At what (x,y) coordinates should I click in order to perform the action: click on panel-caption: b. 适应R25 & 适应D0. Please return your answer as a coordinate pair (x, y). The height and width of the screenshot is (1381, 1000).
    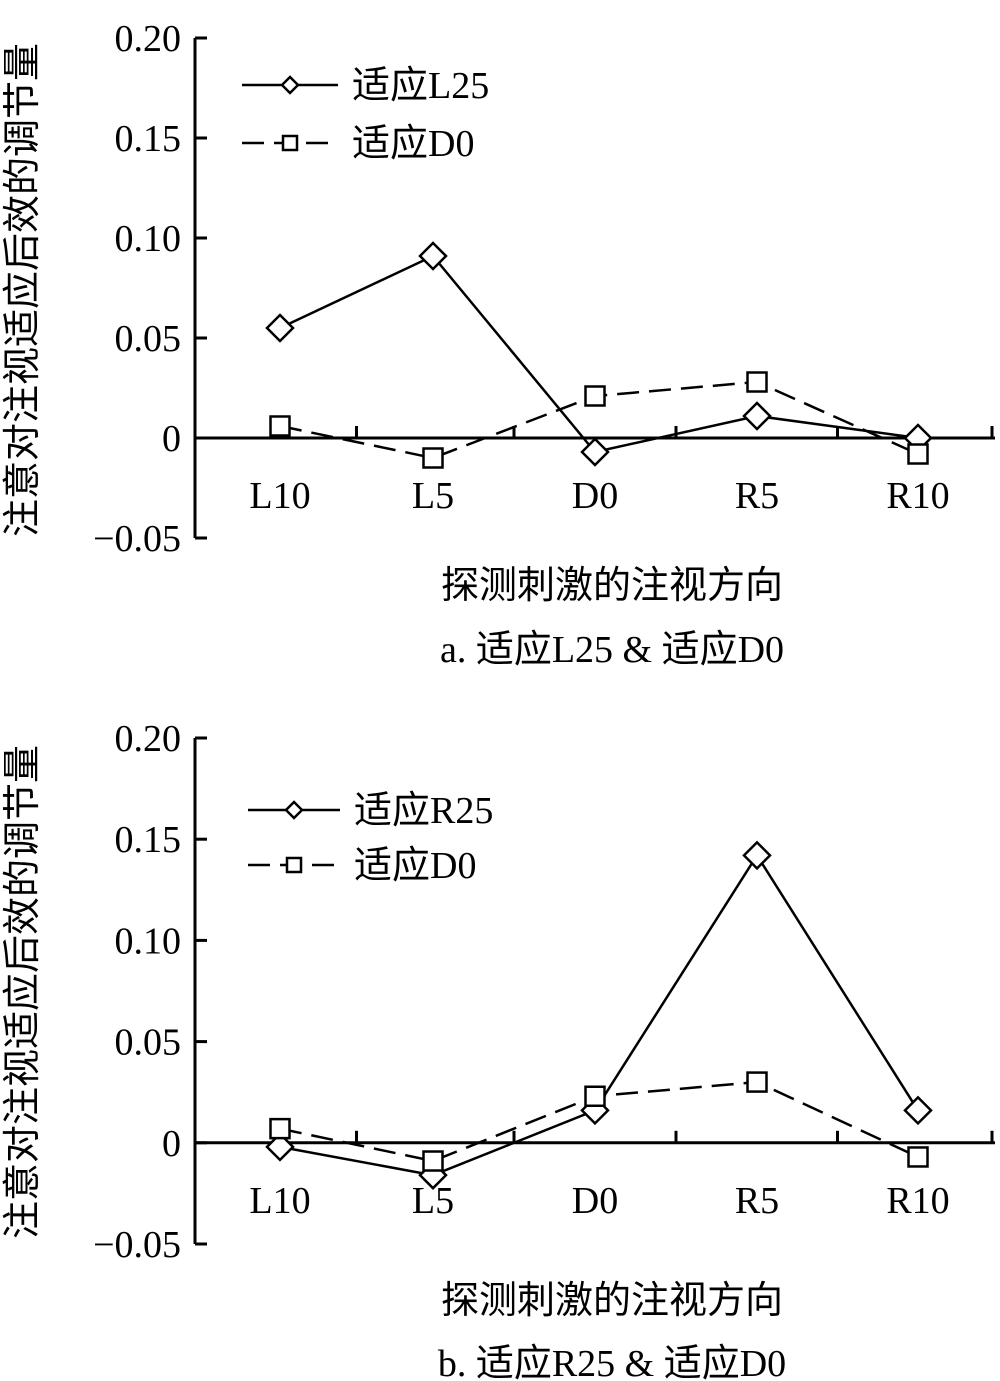
    Looking at the image, I should click on (612, 1362).